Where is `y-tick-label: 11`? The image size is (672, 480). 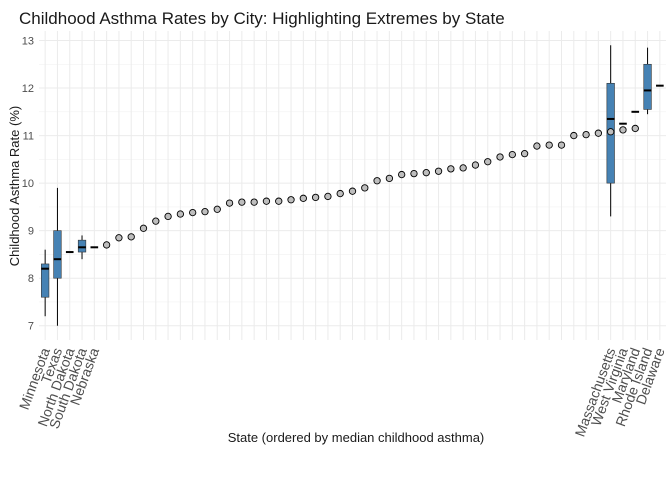 y-tick-label: 11 is located at coordinates (28, 137).